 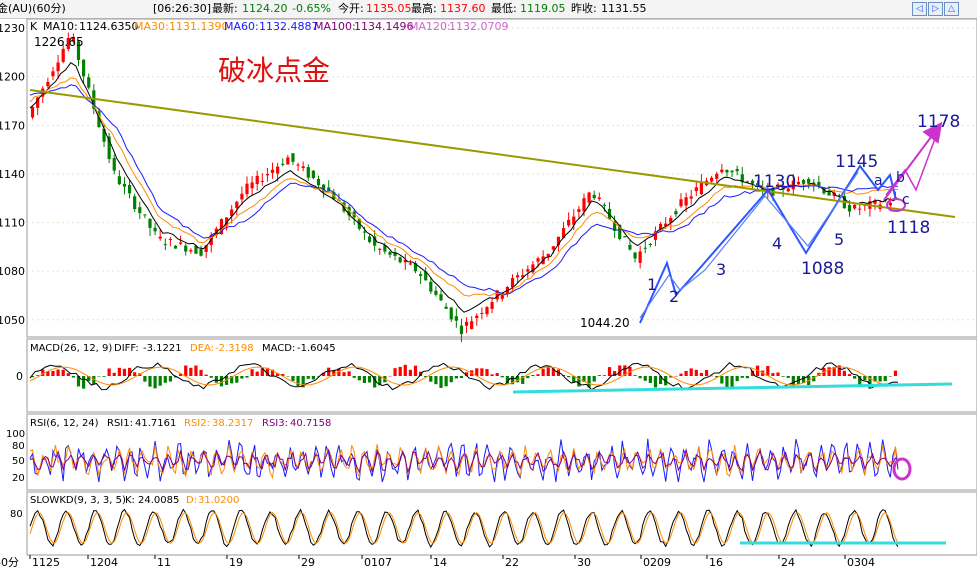 I want to click on open-value: 1135.05, so click(x=389, y=8).